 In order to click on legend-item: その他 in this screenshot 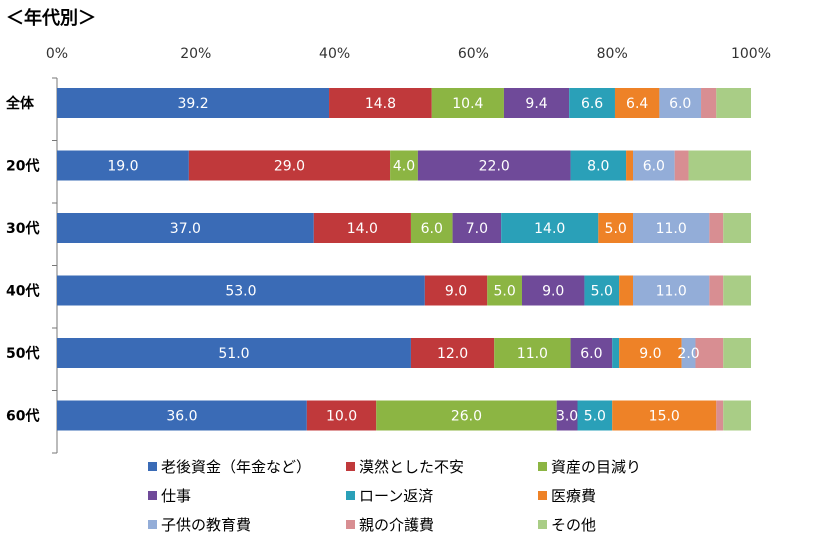, I will do `click(567, 524)`.